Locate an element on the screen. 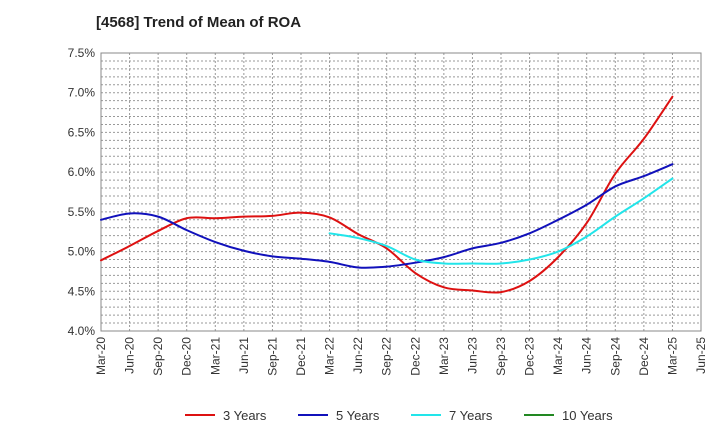  x-tick-label: Sep-24 is located at coordinates (615, 356).